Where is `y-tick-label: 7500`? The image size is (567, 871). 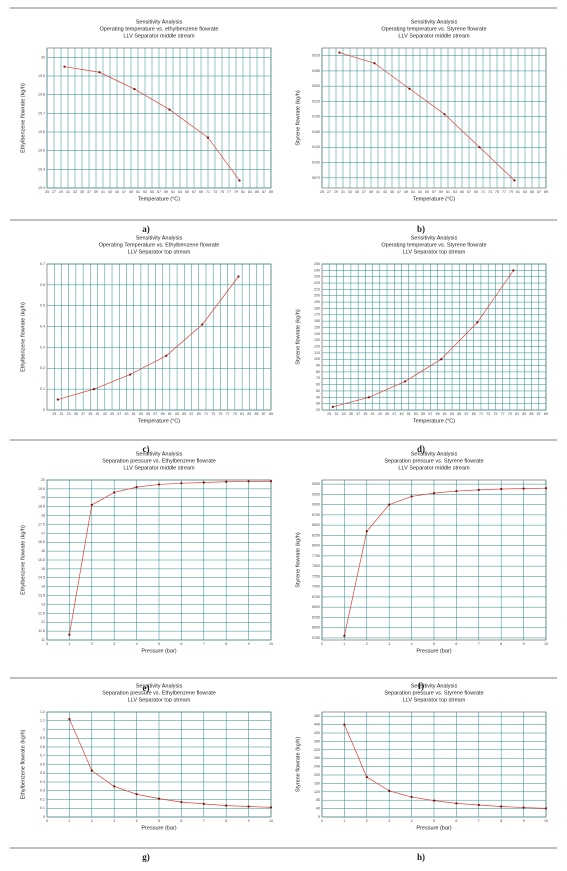
y-tick-label: 7500 is located at coordinates (316, 566).